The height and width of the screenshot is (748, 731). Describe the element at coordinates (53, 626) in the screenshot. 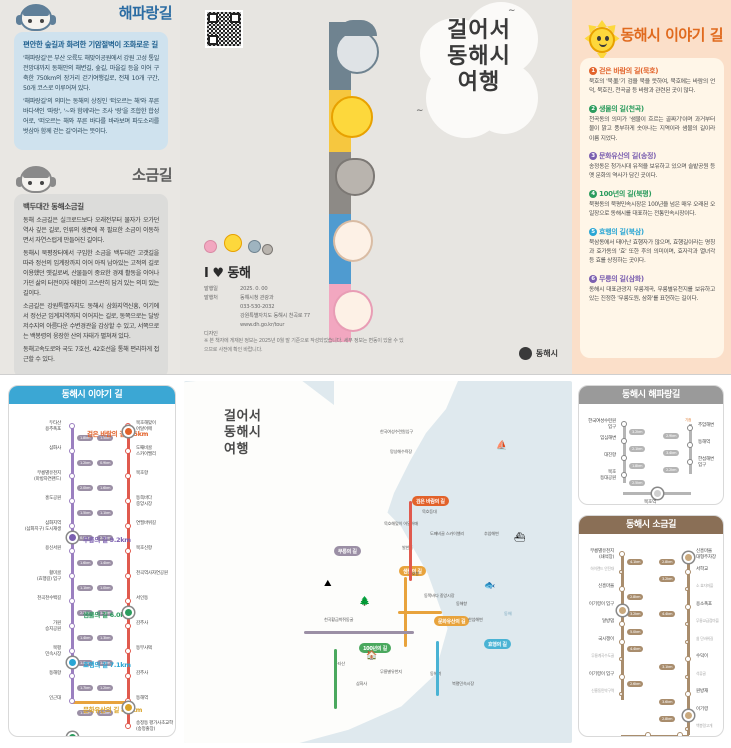

I see `station-label: 가원 승지공원` at that location.